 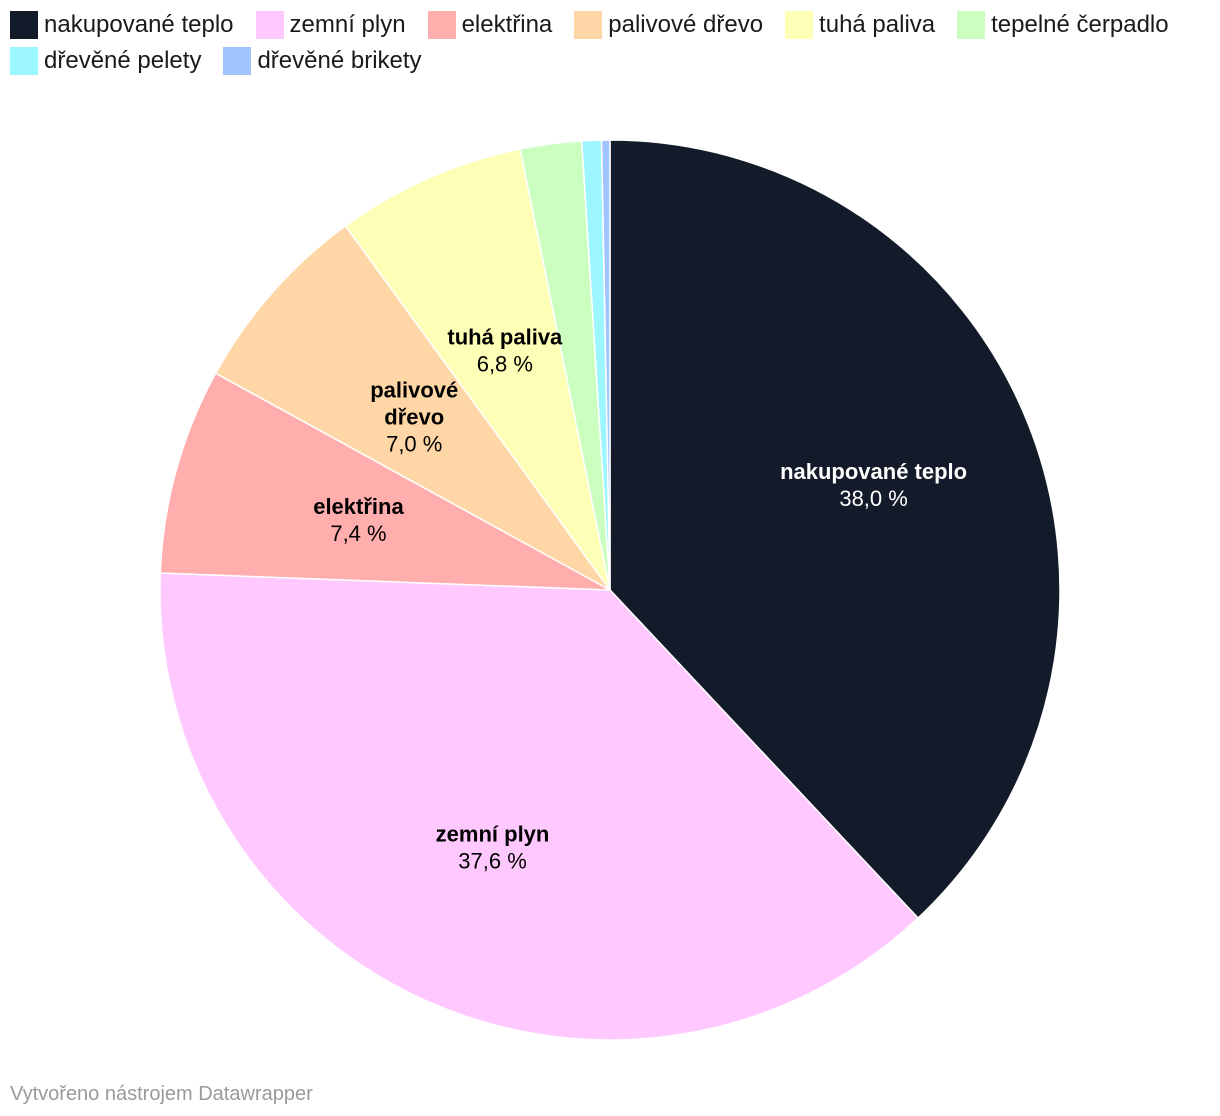 I want to click on slice-label-value: 37,6 %, so click(x=492, y=861).